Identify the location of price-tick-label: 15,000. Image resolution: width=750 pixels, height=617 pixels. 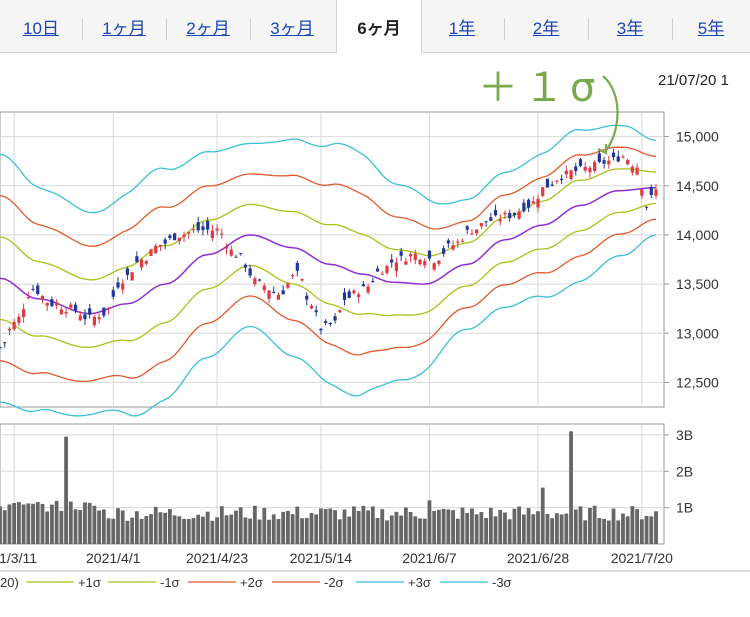
(697, 137).